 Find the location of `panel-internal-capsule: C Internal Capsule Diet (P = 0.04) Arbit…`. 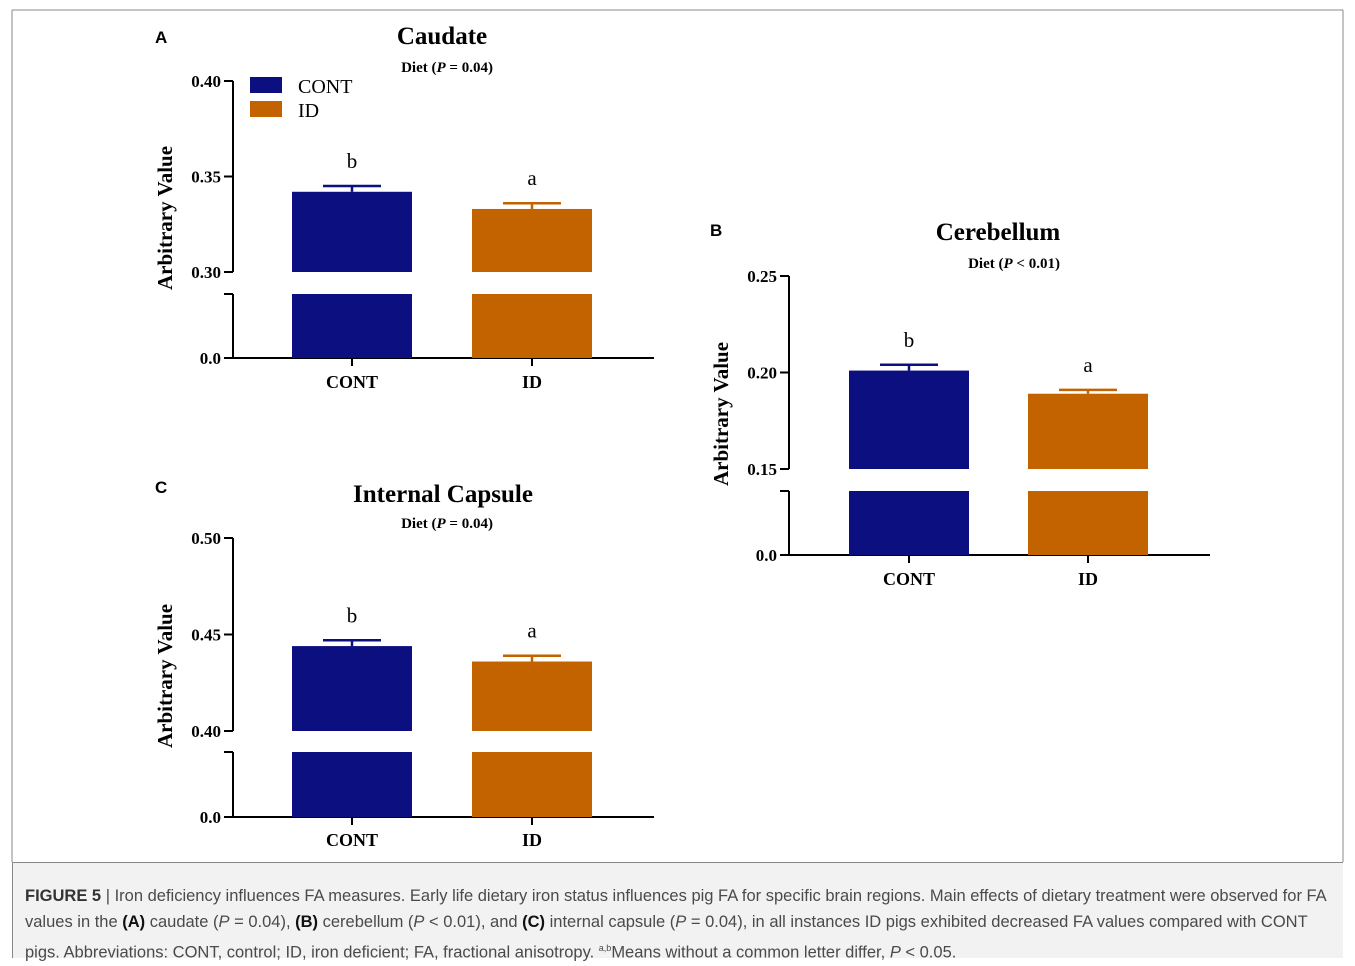

panel-internal-capsule: C Internal Capsule Diet (P = 0.04) Arbit… is located at coordinates (403, 664).